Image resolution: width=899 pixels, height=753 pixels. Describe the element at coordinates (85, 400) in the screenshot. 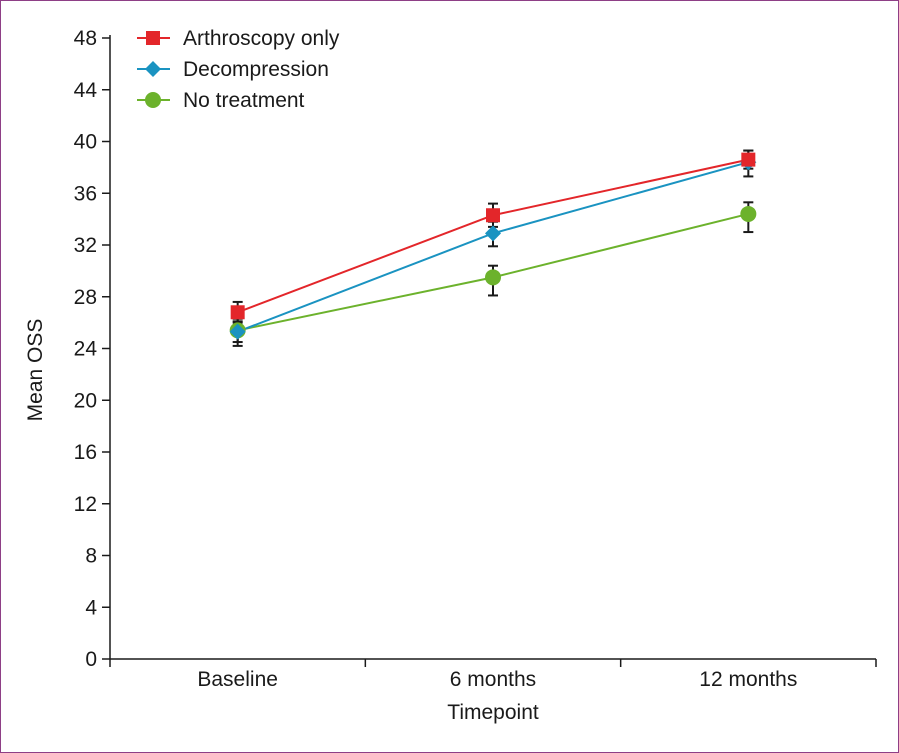

I see `y-tick-label: 20` at that location.